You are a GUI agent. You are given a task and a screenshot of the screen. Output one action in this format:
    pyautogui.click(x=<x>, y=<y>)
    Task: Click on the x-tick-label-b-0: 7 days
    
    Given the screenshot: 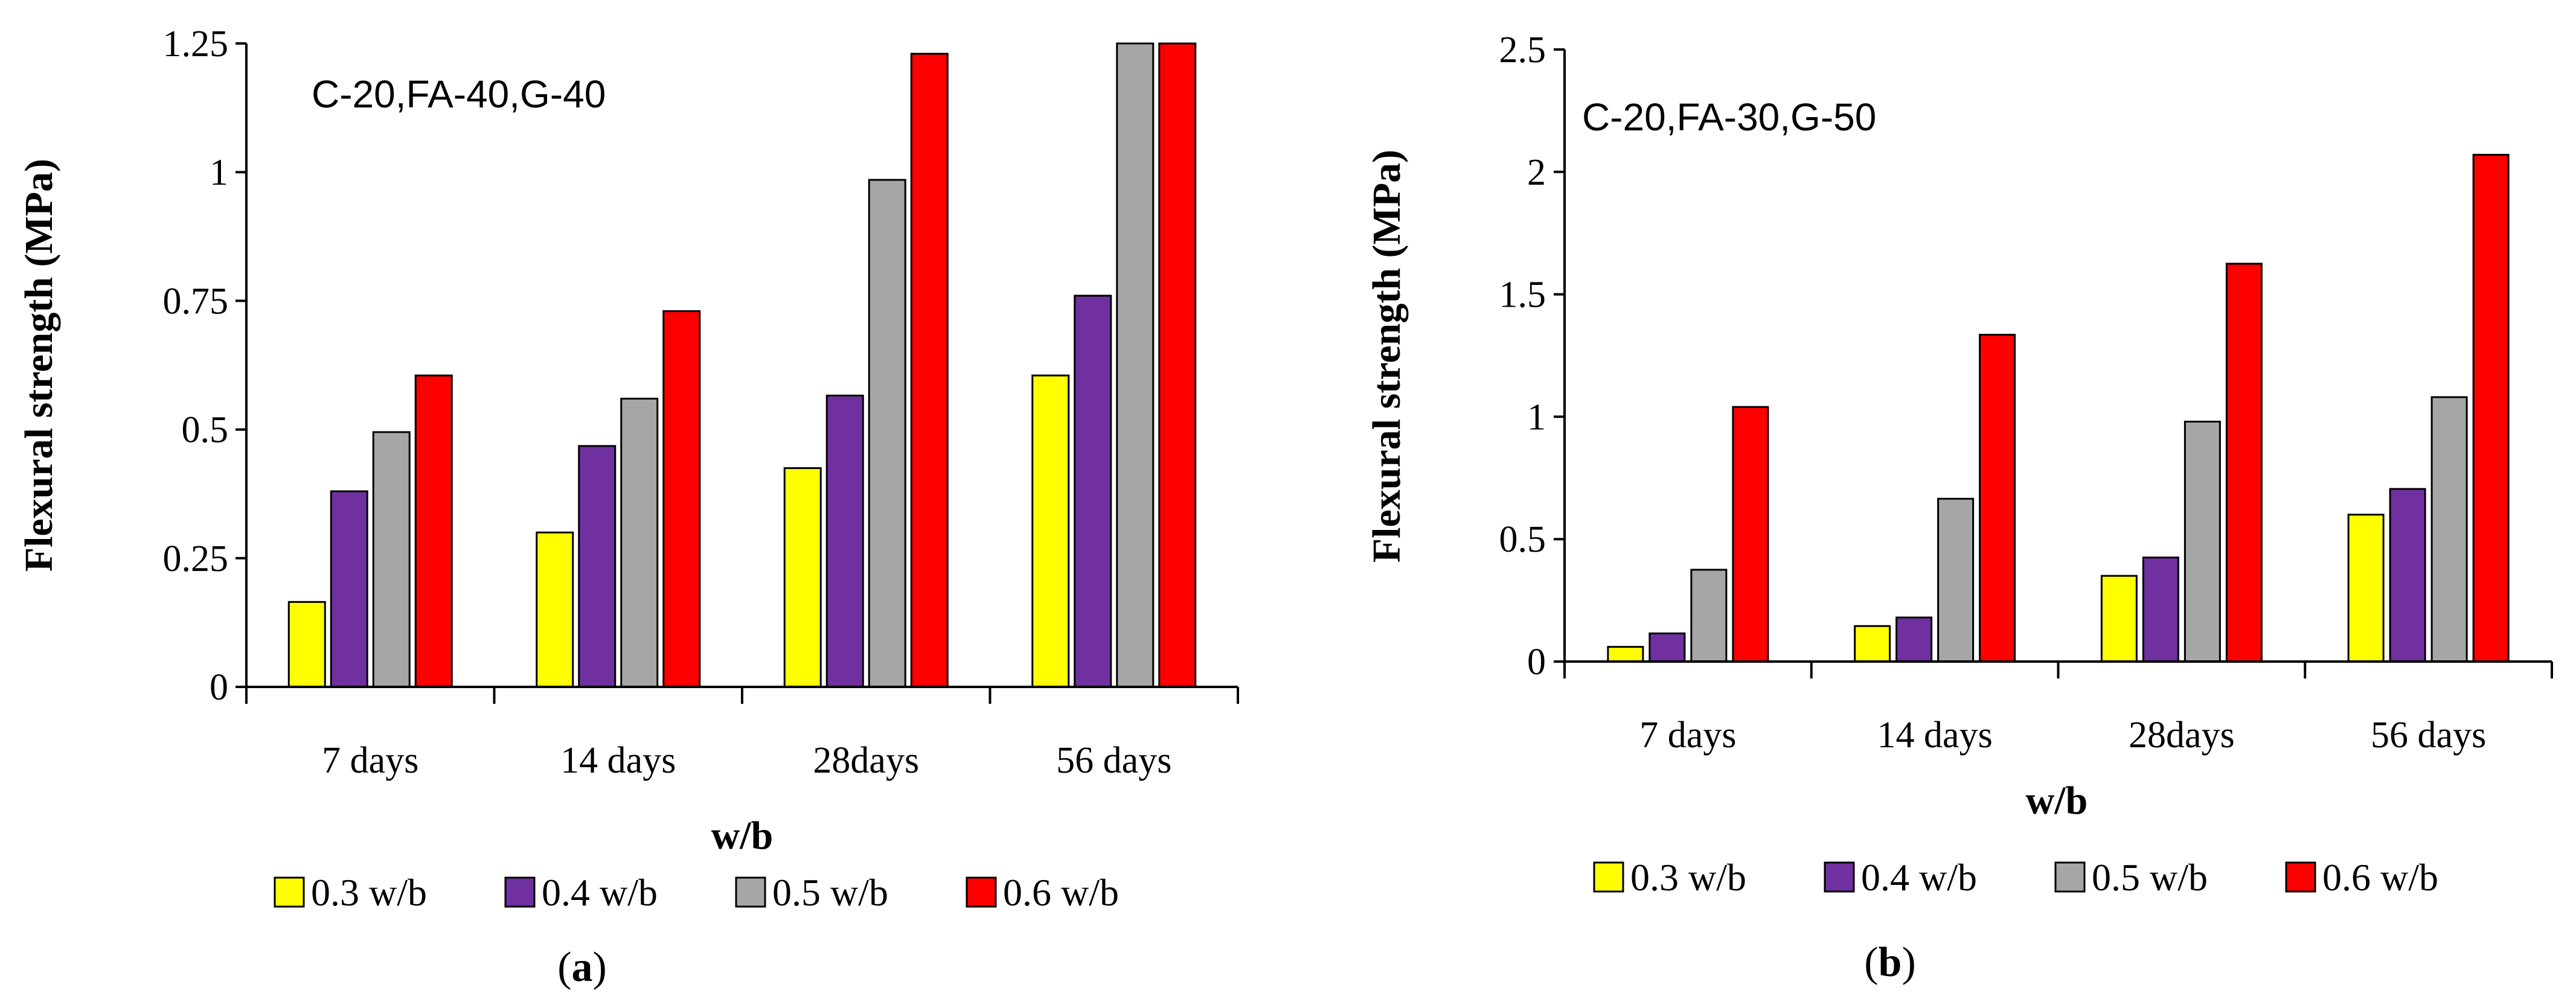 What is the action you would take?
    pyautogui.click(x=1687, y=735)
    